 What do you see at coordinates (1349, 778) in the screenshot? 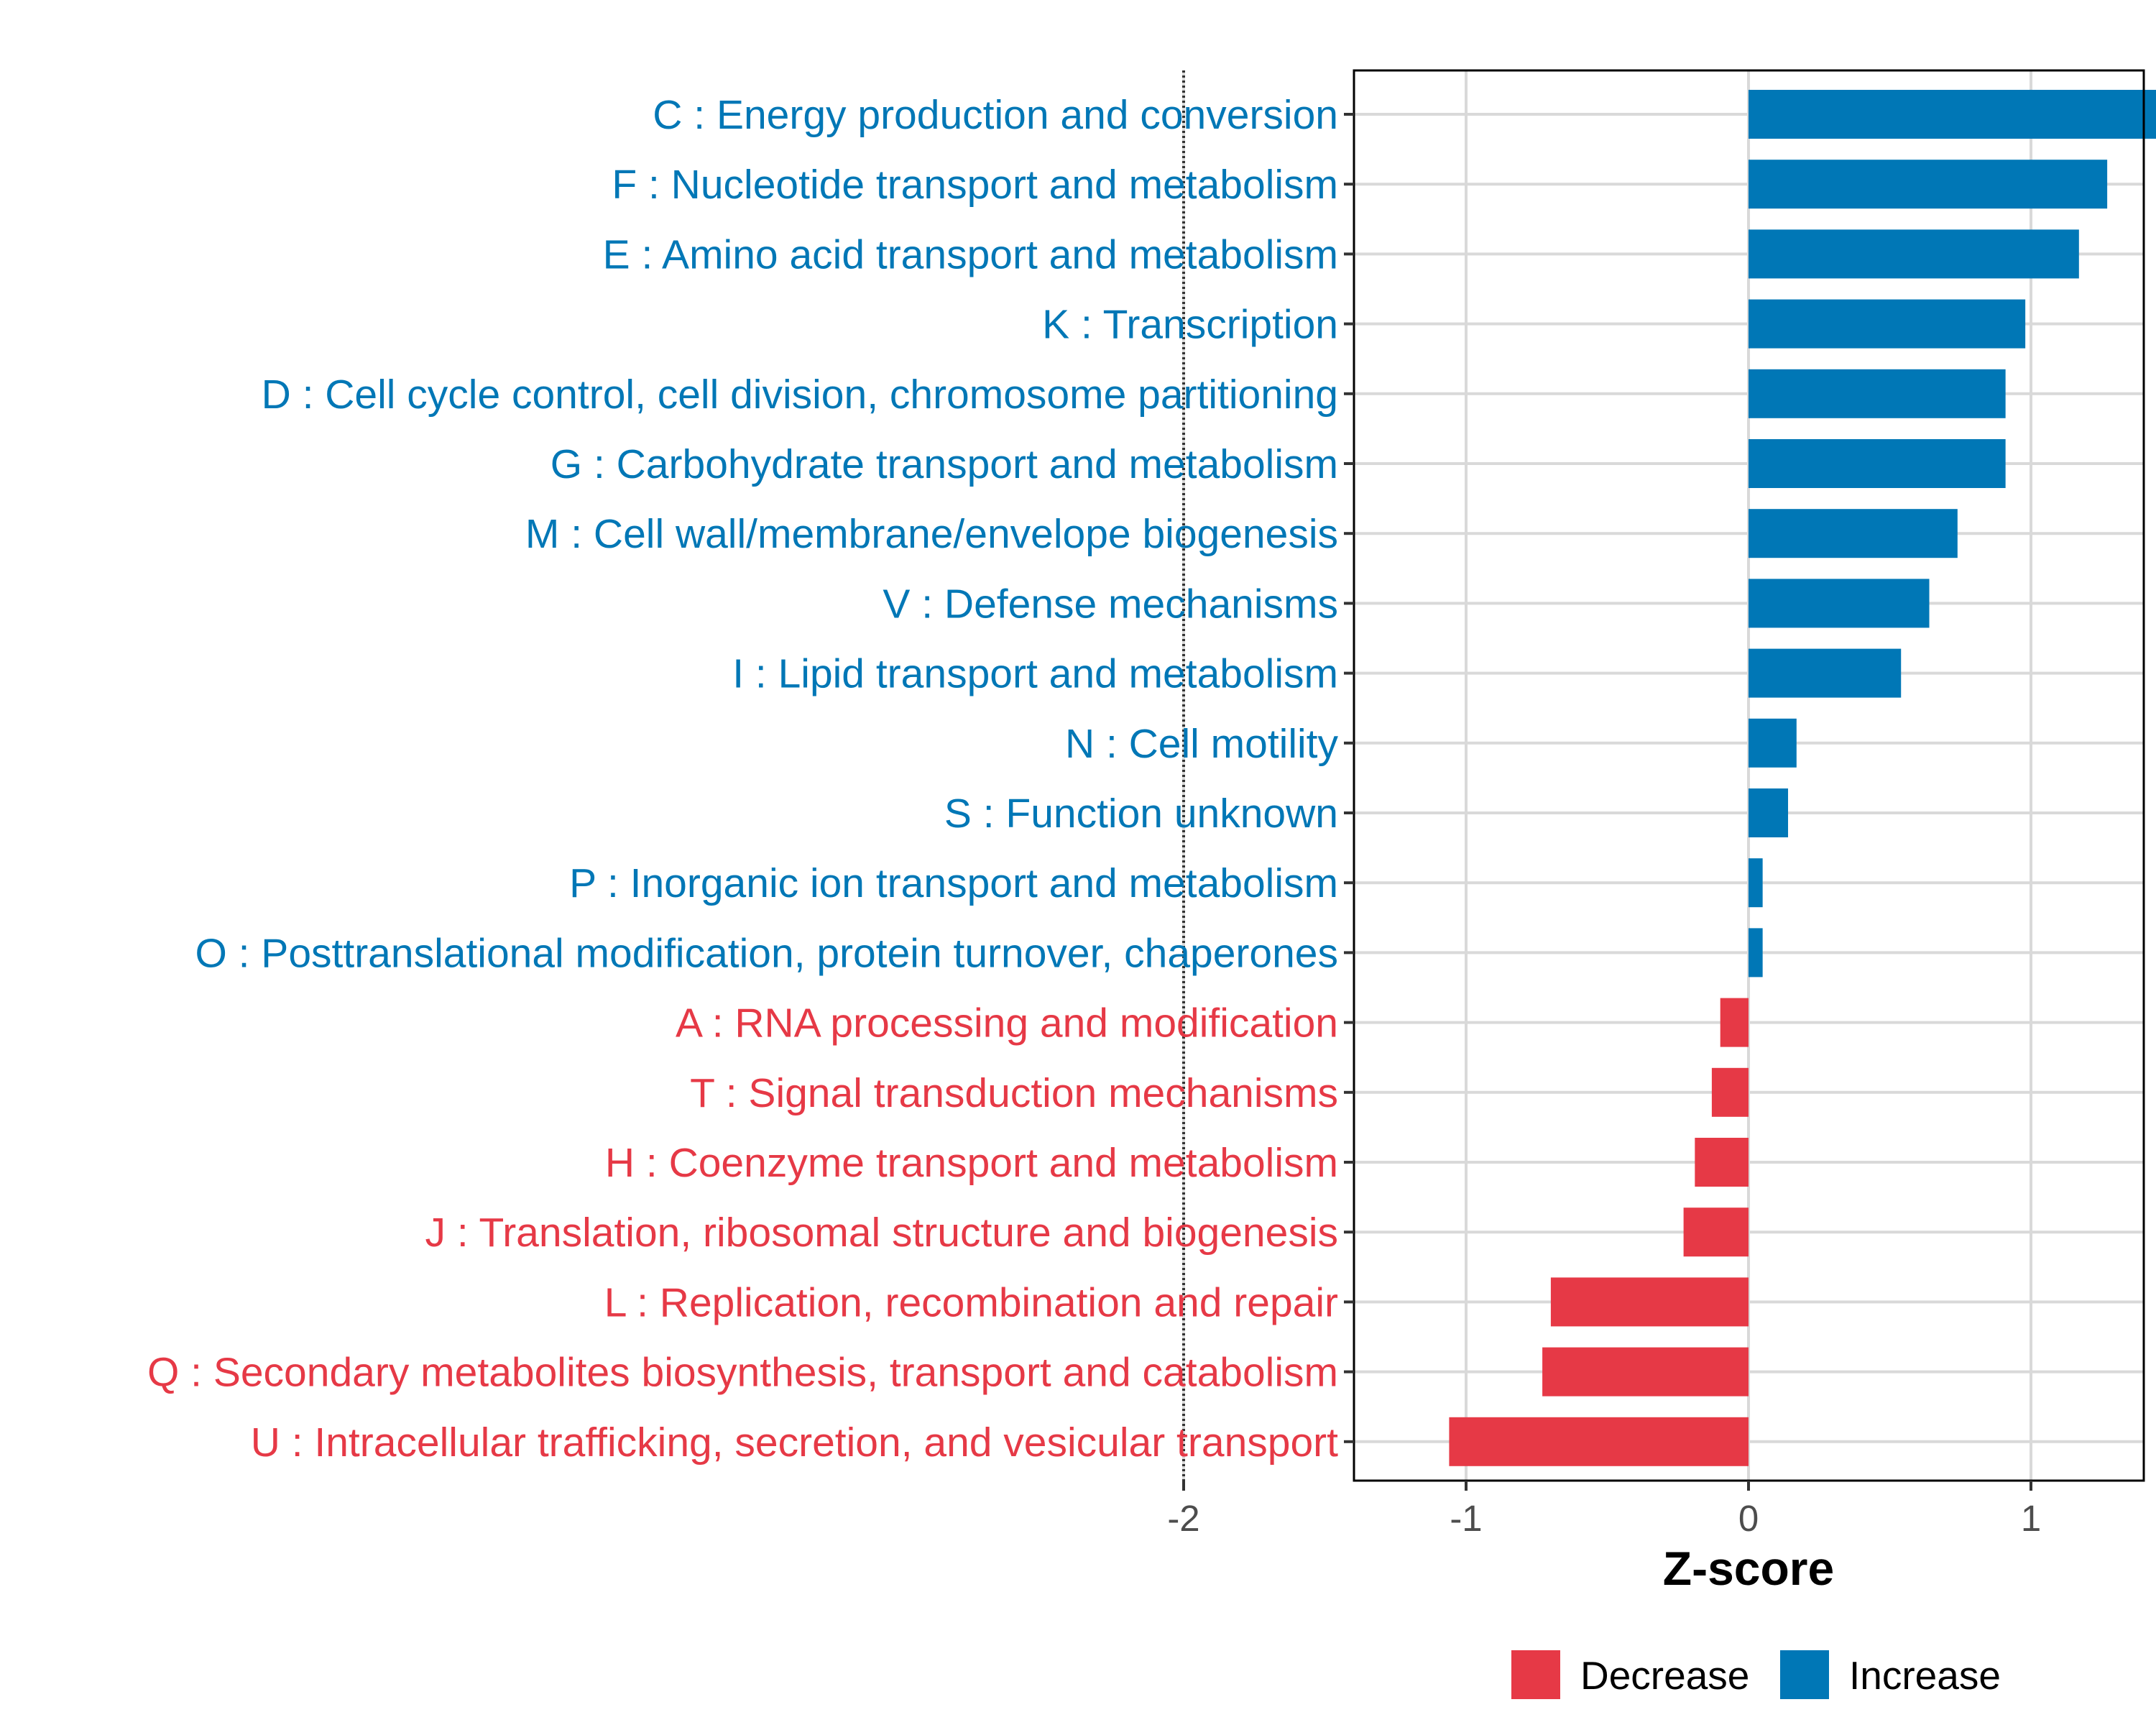
I see `y-axis-ticks` at bounding box center [1349, 778].